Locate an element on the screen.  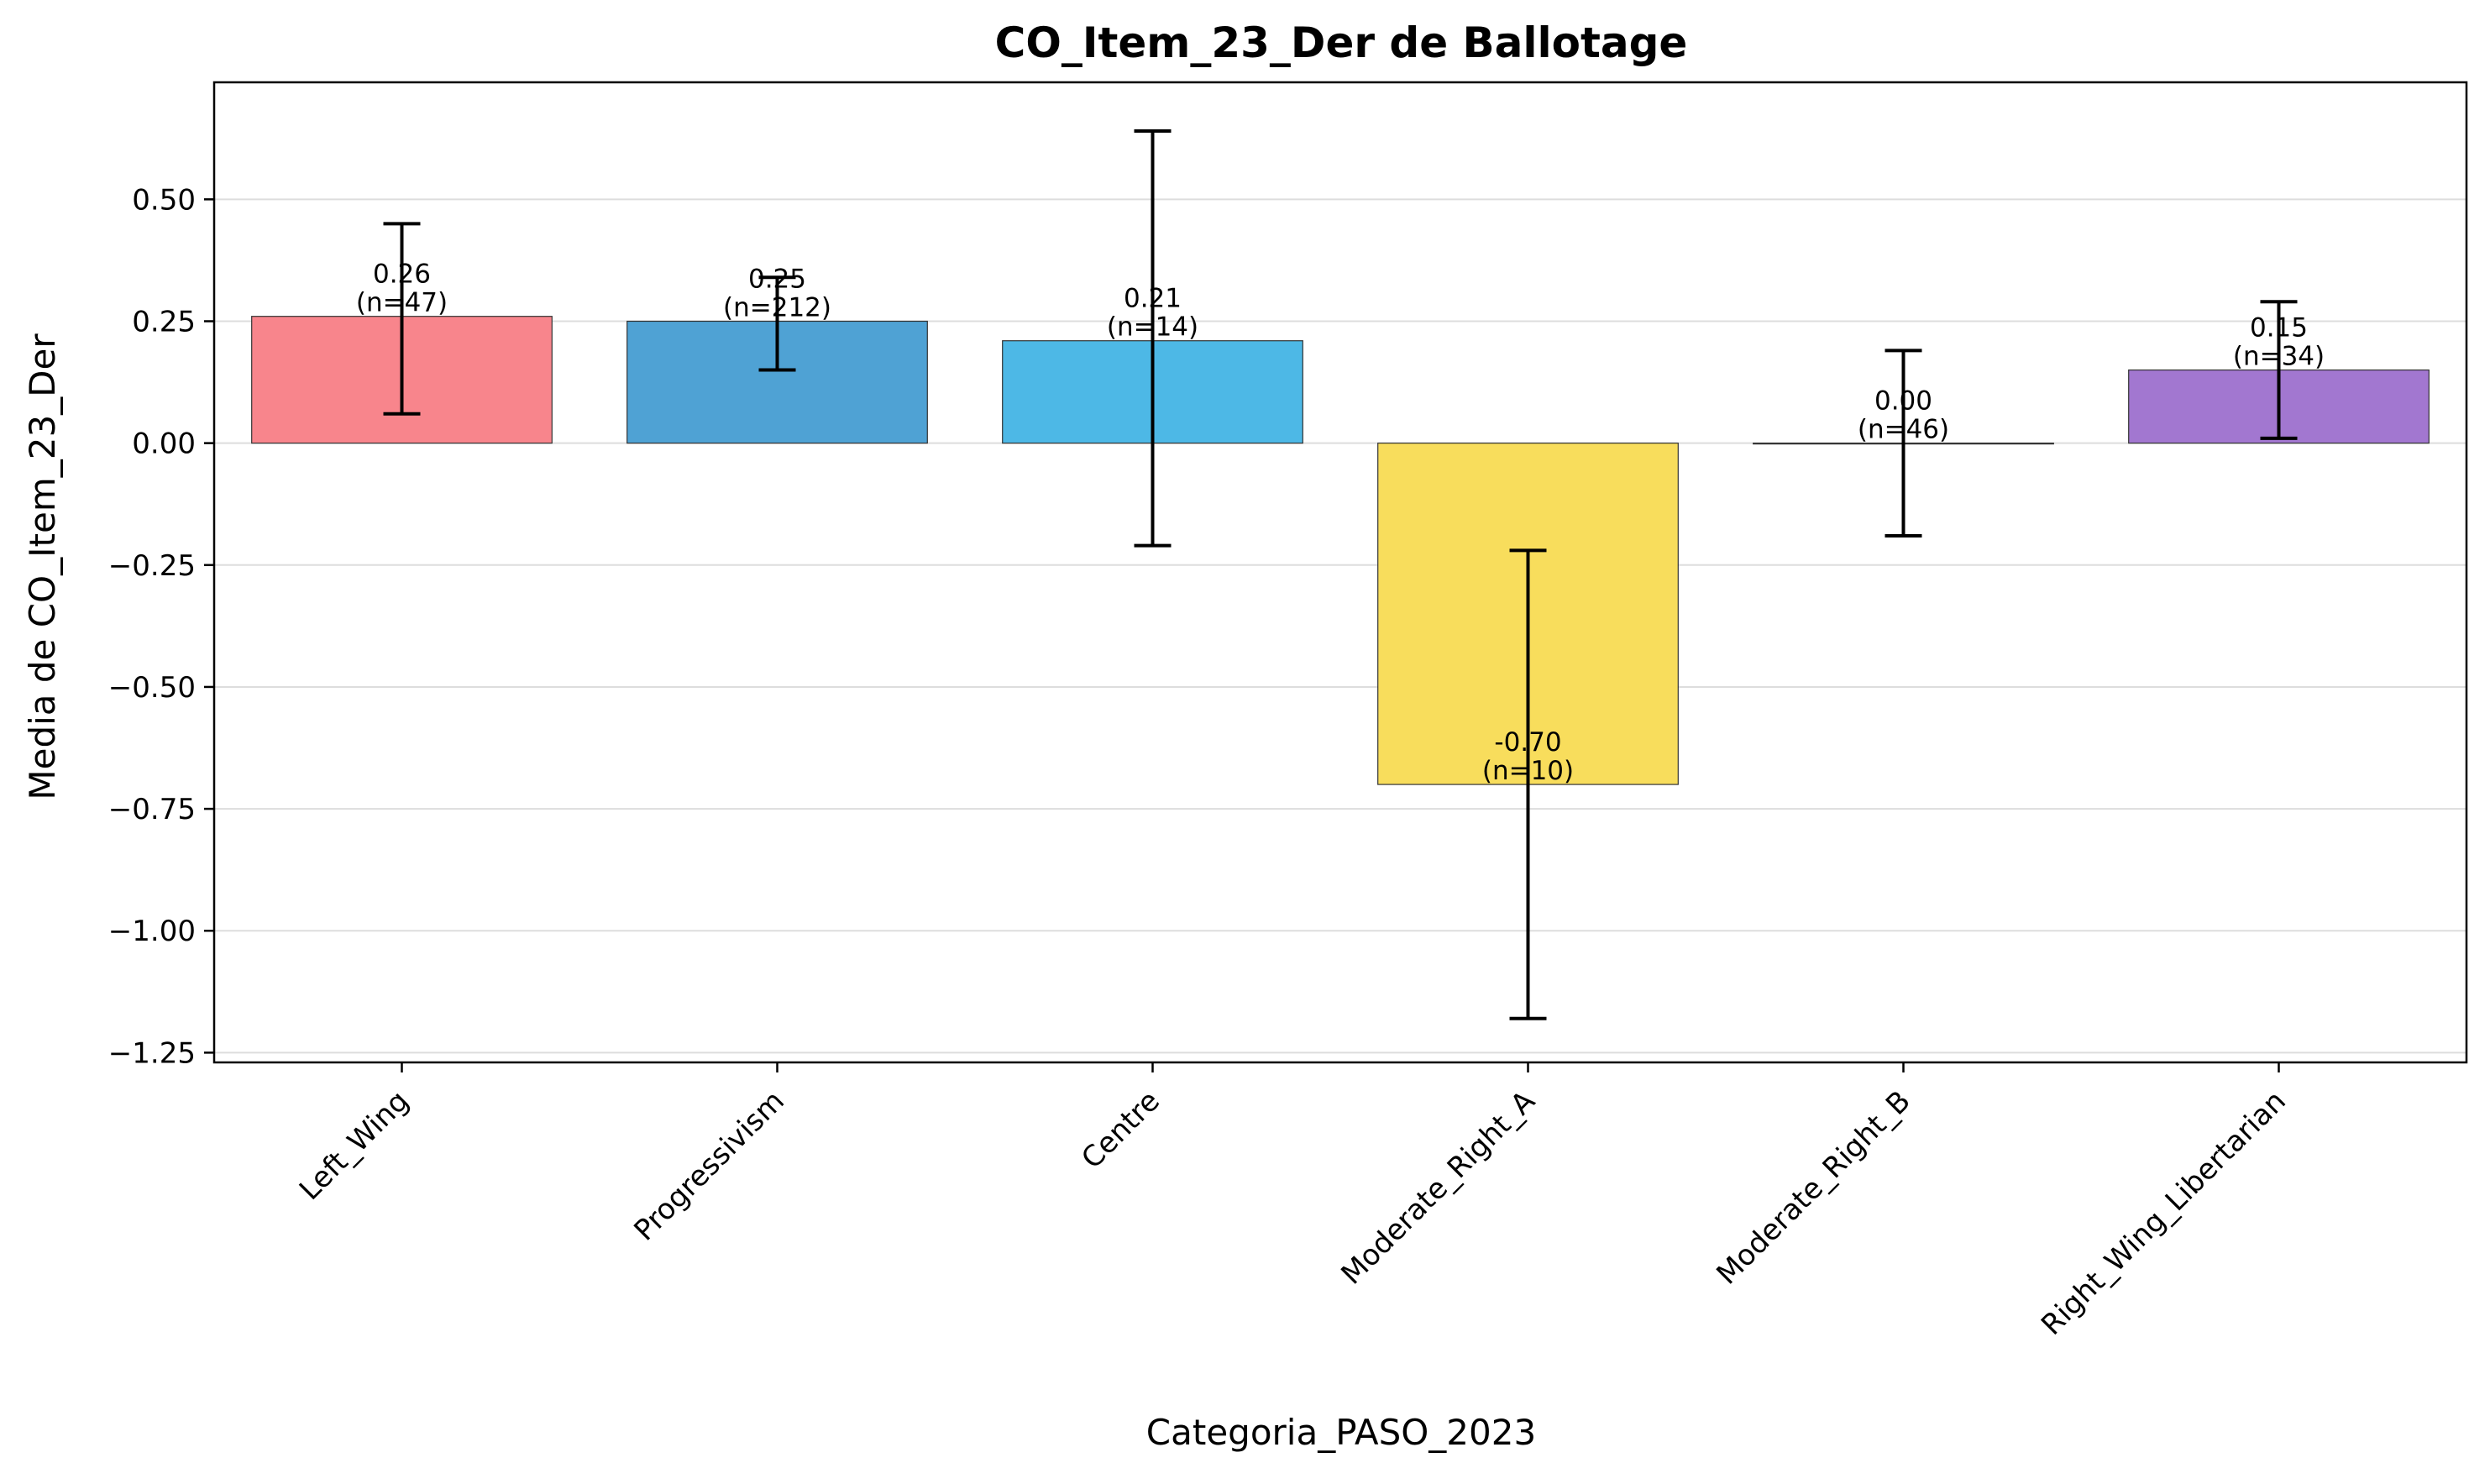
y-tick-label: 0.00 is located at coordinates (164, 444).